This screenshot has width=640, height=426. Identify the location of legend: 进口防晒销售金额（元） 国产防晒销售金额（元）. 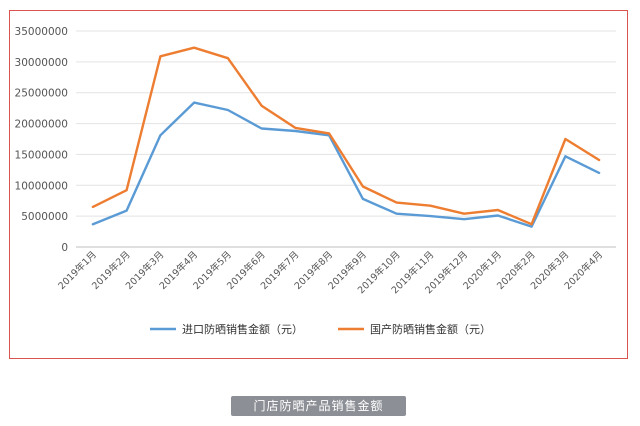
(320, 329).